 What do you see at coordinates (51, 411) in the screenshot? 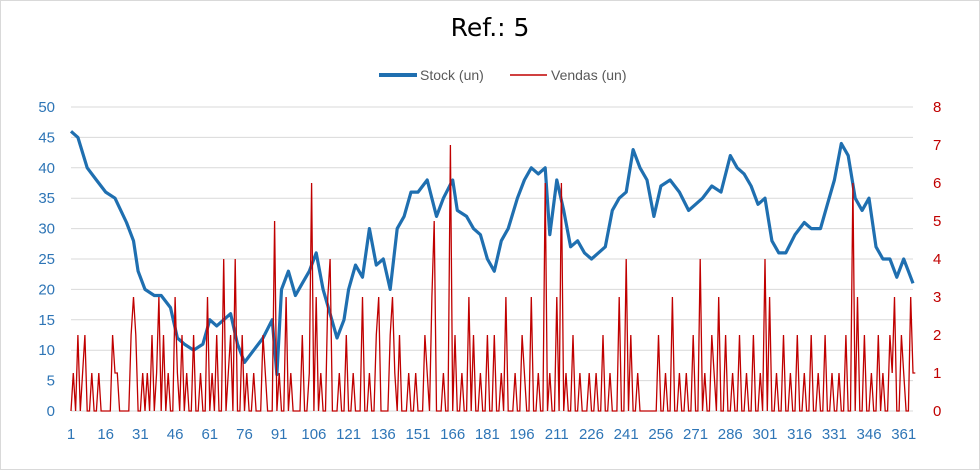
I see `y-left-tick-label: 0` at bounding box center [51, 411].